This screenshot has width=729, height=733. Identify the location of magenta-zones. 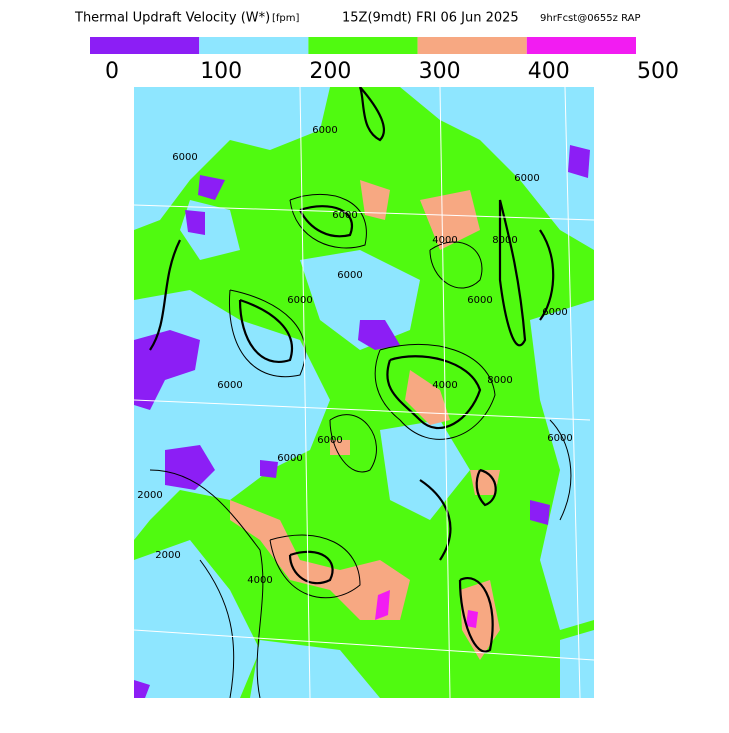
(426, 609).